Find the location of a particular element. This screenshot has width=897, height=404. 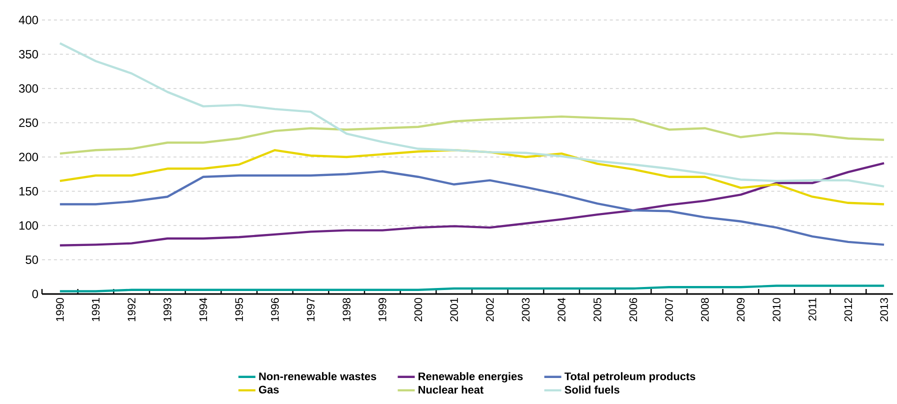

y-tick-label: 0 is located at coordinates (35, 294).